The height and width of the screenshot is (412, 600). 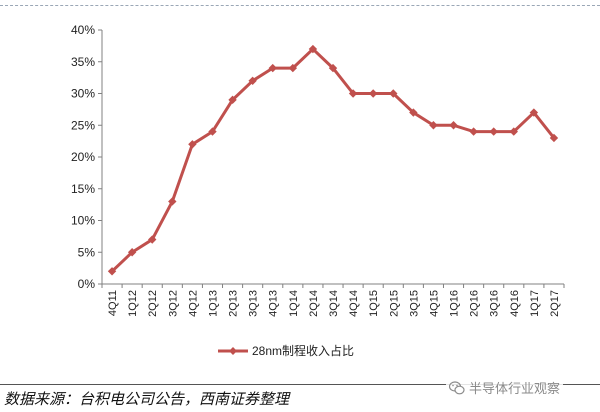 What do you see at coordinates (515, 303) in the screenshot?
I see `x-tick-label: 4Q16` at bounding box center [515, 303].